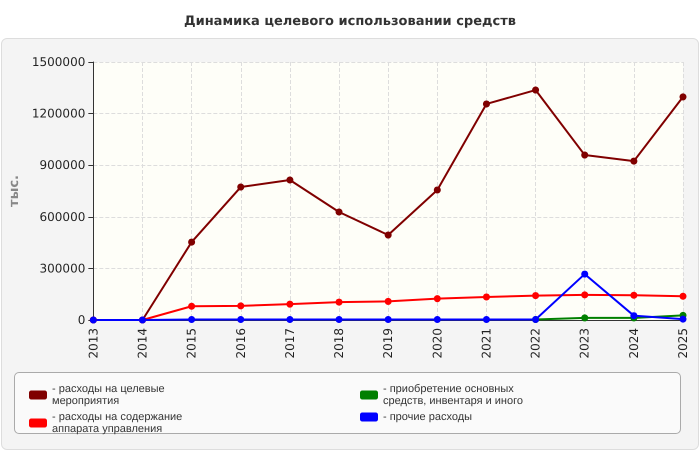 The image size is (700, 450). I want to click on x-tick-label: 2025, so click(683, 343).